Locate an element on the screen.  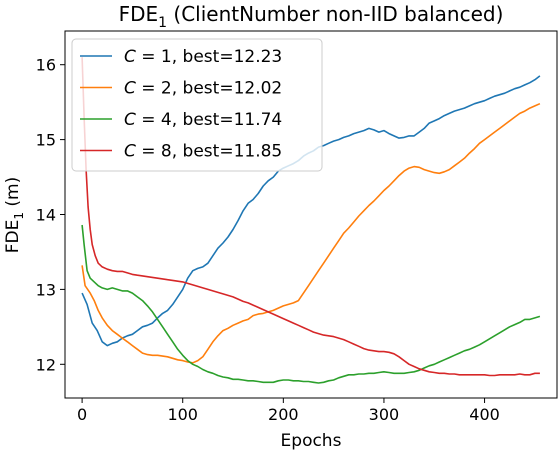
legend-label-rest: = 2, best=12.02 is located at coordinates (209, 89).